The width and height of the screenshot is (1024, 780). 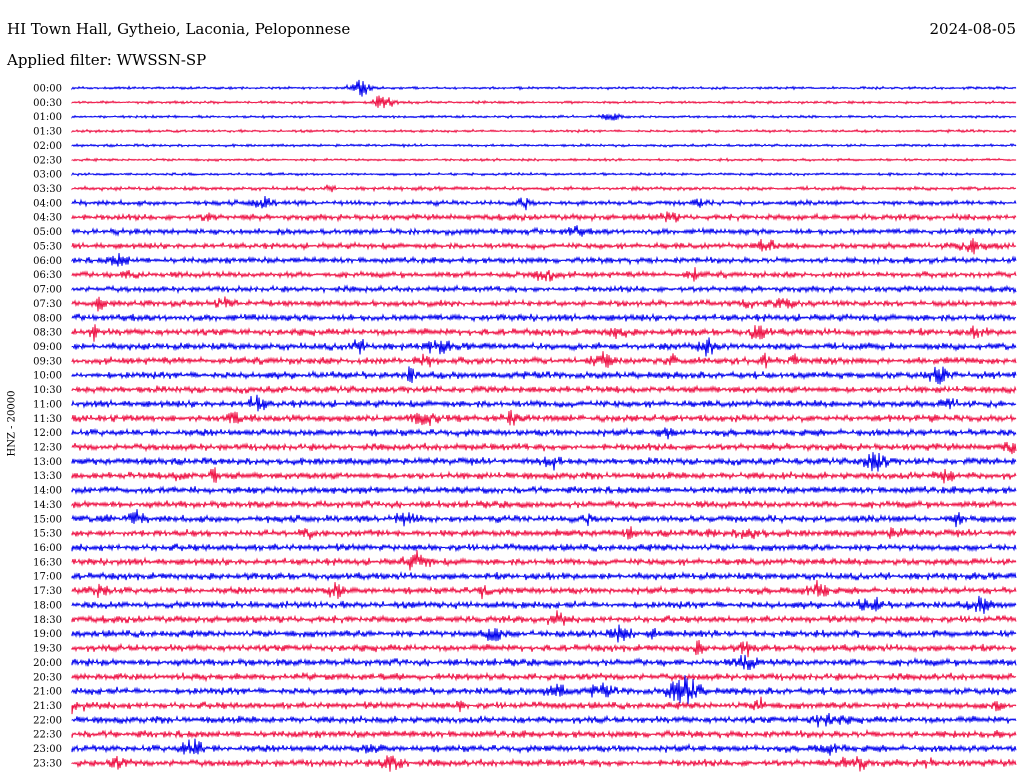 I want to click on time-label-0600: 06:00, so click(x=47, y=261).